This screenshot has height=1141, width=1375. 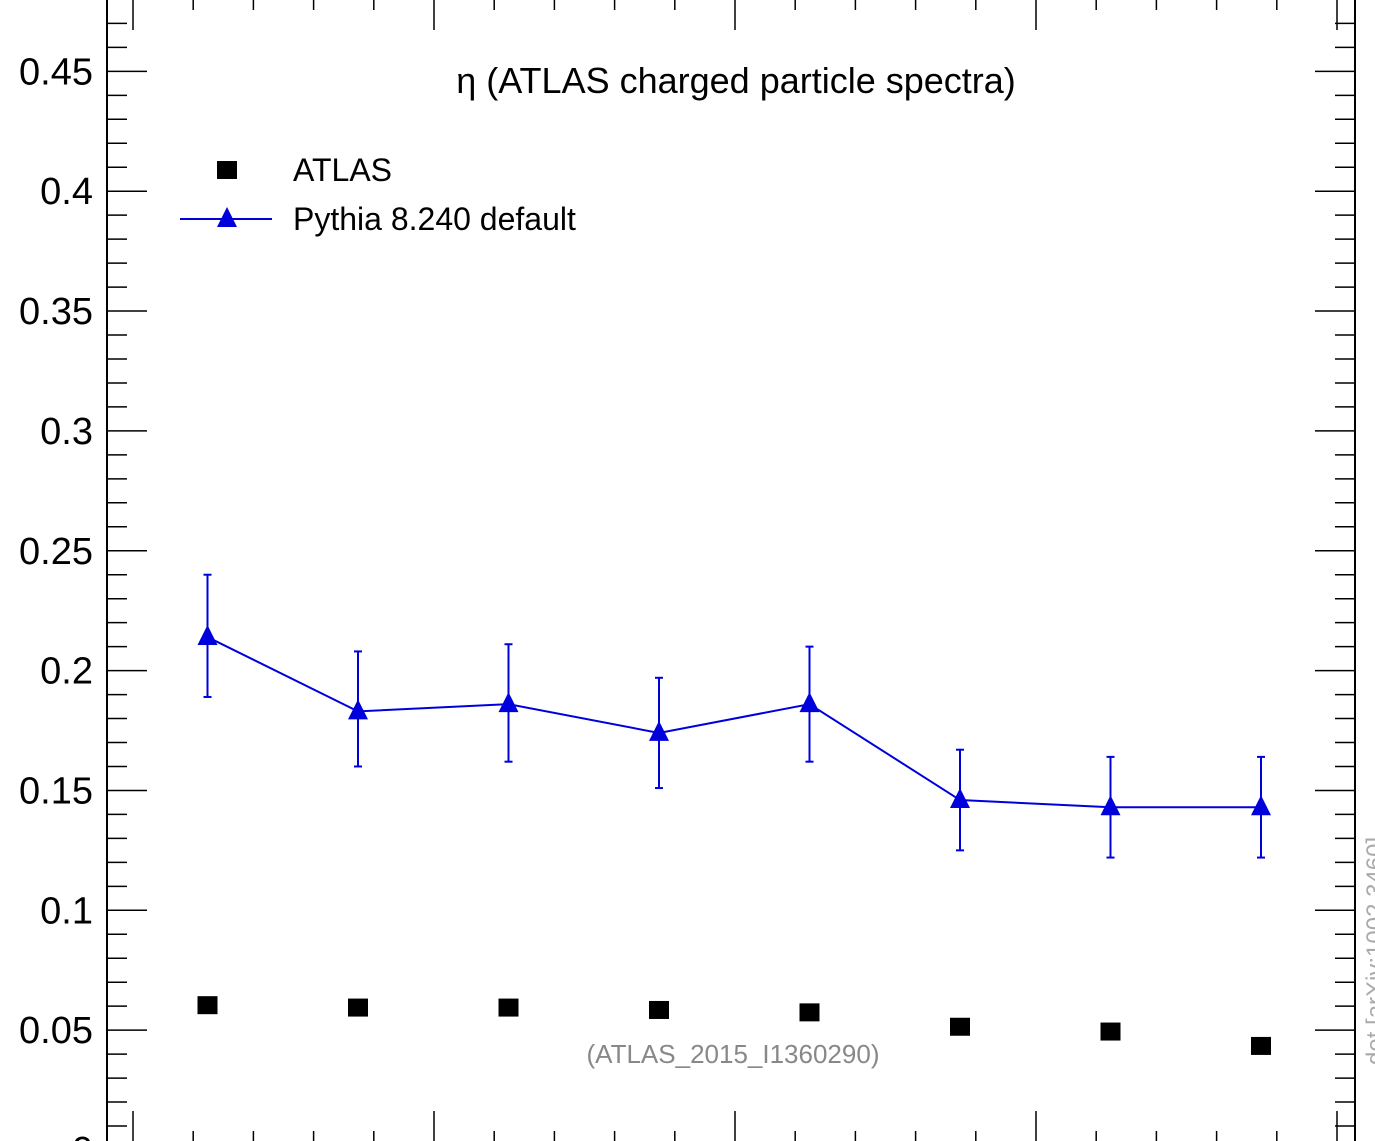 I want to click on y-tick-label: 0.45, so click(x=56, y=72).